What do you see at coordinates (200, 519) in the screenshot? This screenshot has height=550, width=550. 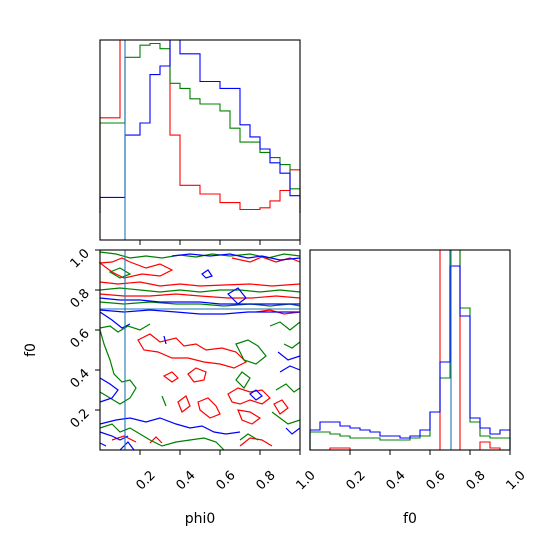 I see `x-axis-label-phi0: phi0` at bounding box center [200, 519].